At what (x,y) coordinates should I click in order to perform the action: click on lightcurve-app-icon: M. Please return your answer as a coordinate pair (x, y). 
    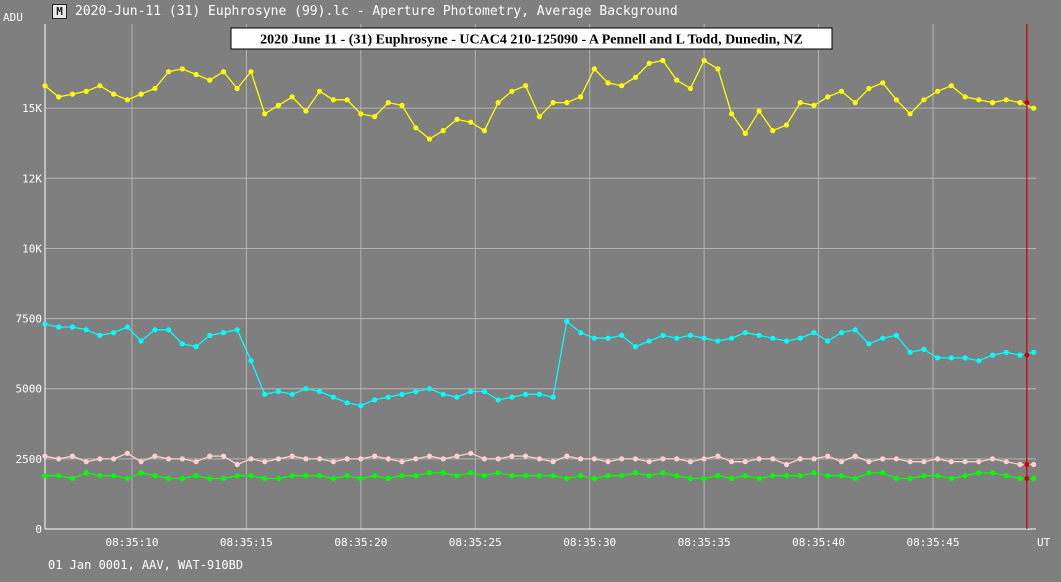
    Looking at the image, I should click on (59, 11).